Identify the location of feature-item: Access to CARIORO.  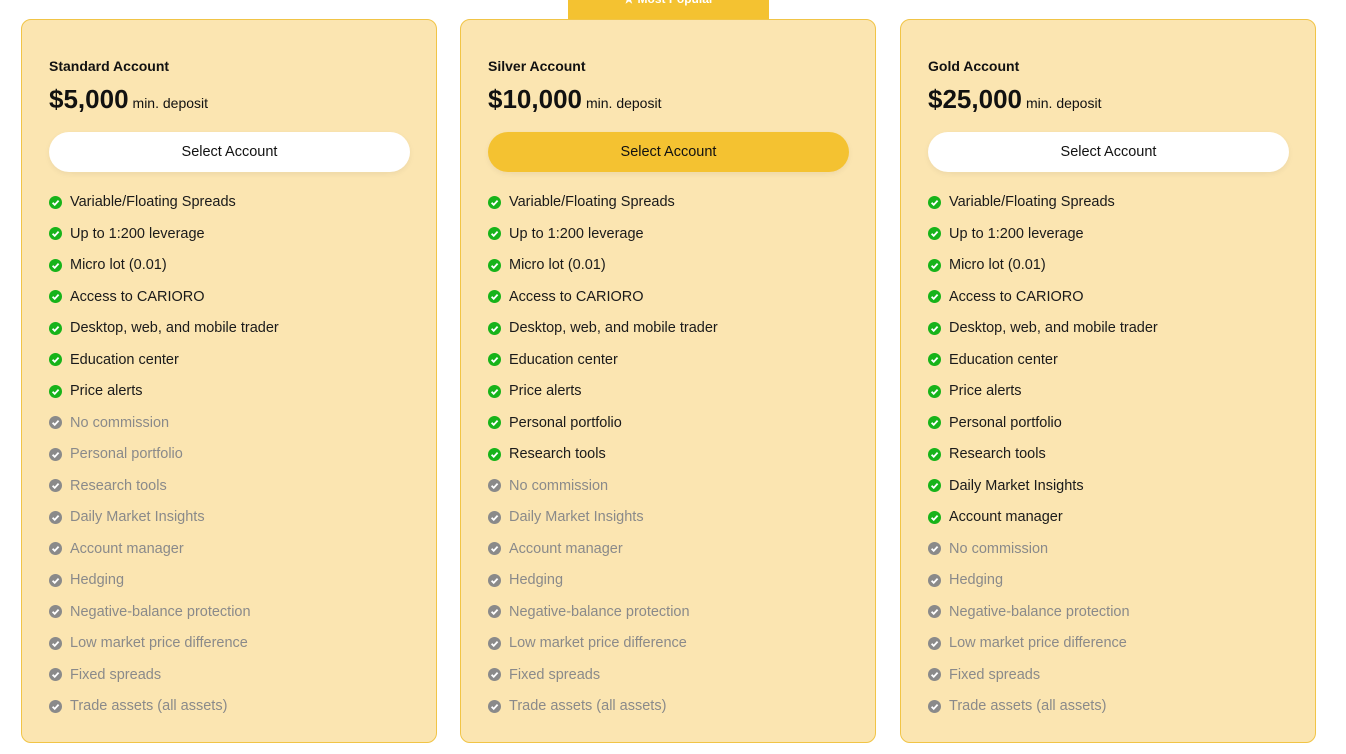
(1006, 297).